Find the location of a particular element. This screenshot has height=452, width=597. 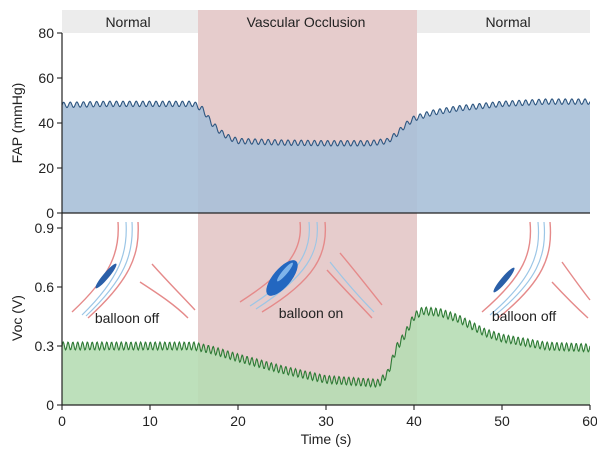

region-label-occlusion: Vascular Occlusion is located at coordinates (306, 22).